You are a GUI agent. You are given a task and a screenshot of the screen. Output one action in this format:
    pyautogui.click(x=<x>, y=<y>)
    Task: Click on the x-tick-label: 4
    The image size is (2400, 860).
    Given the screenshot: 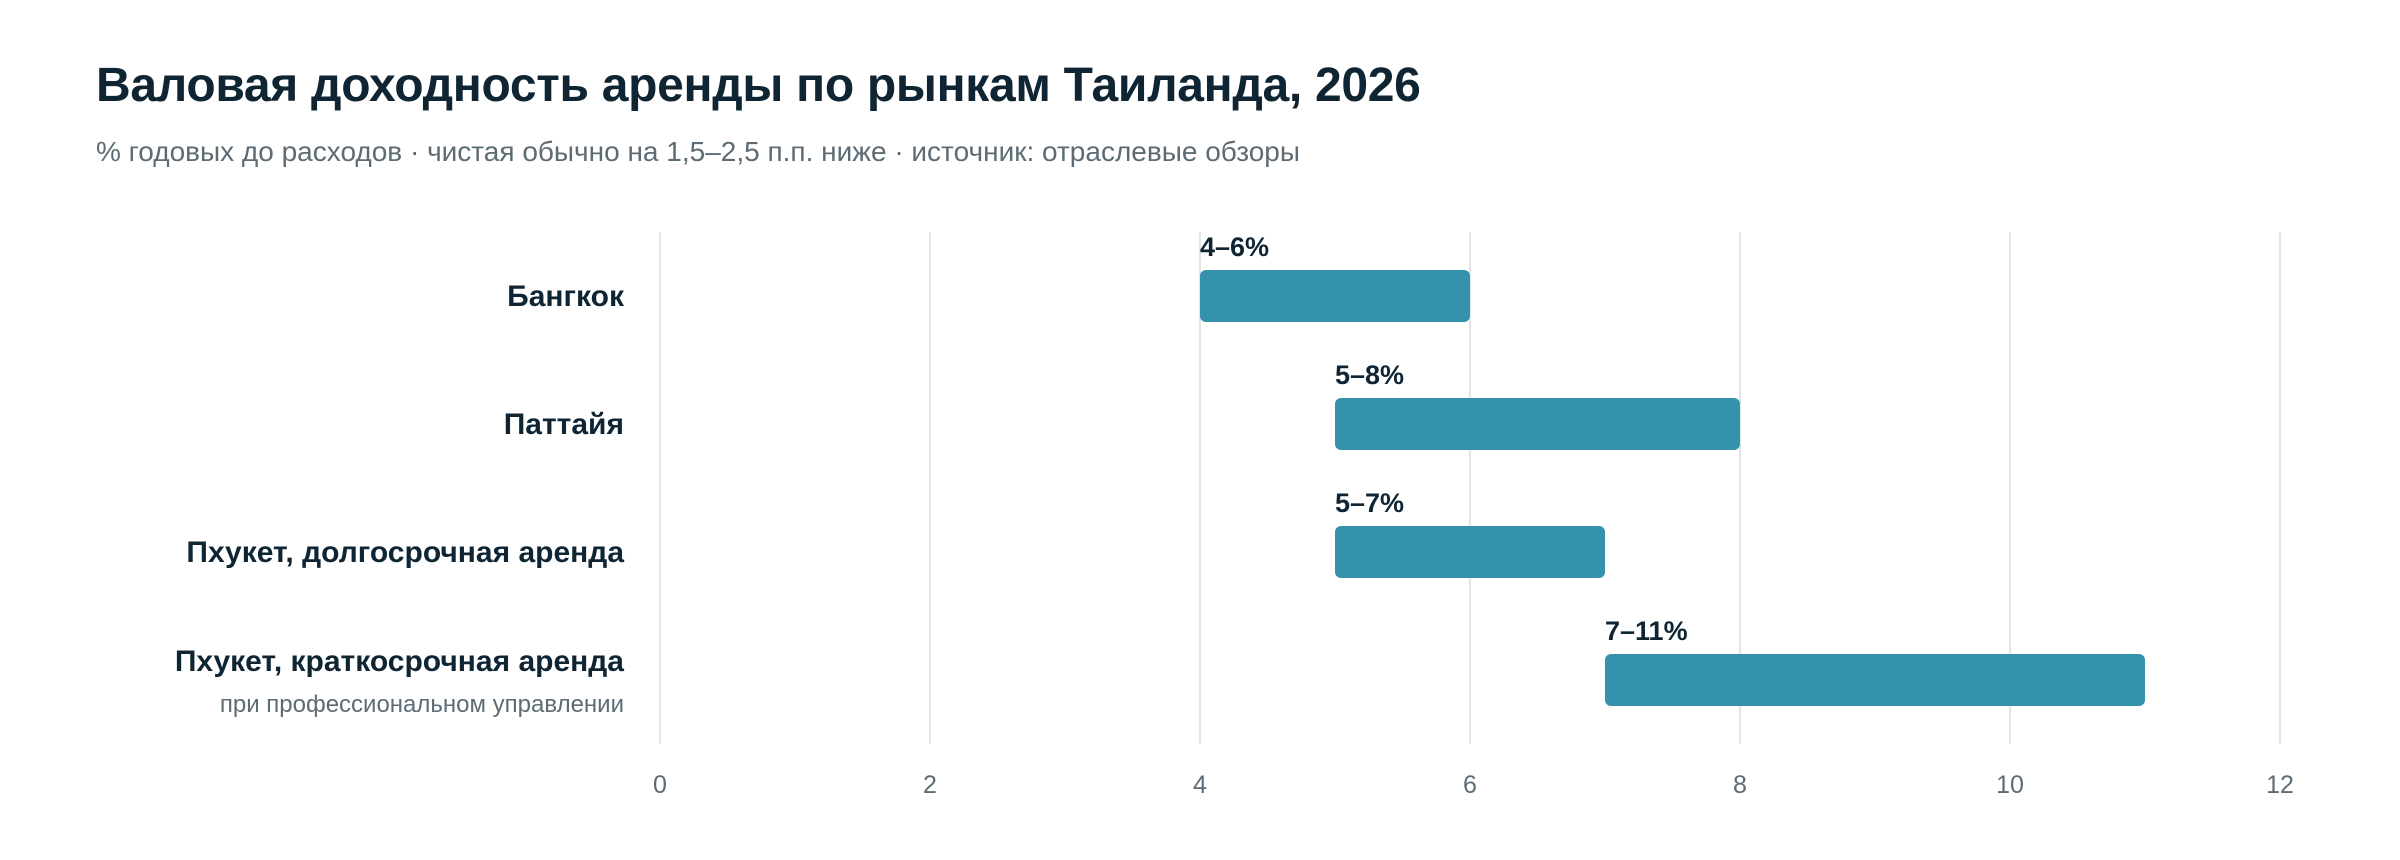 What is the action you would take?
    pyautogui.click(x=1200, y=785)
    